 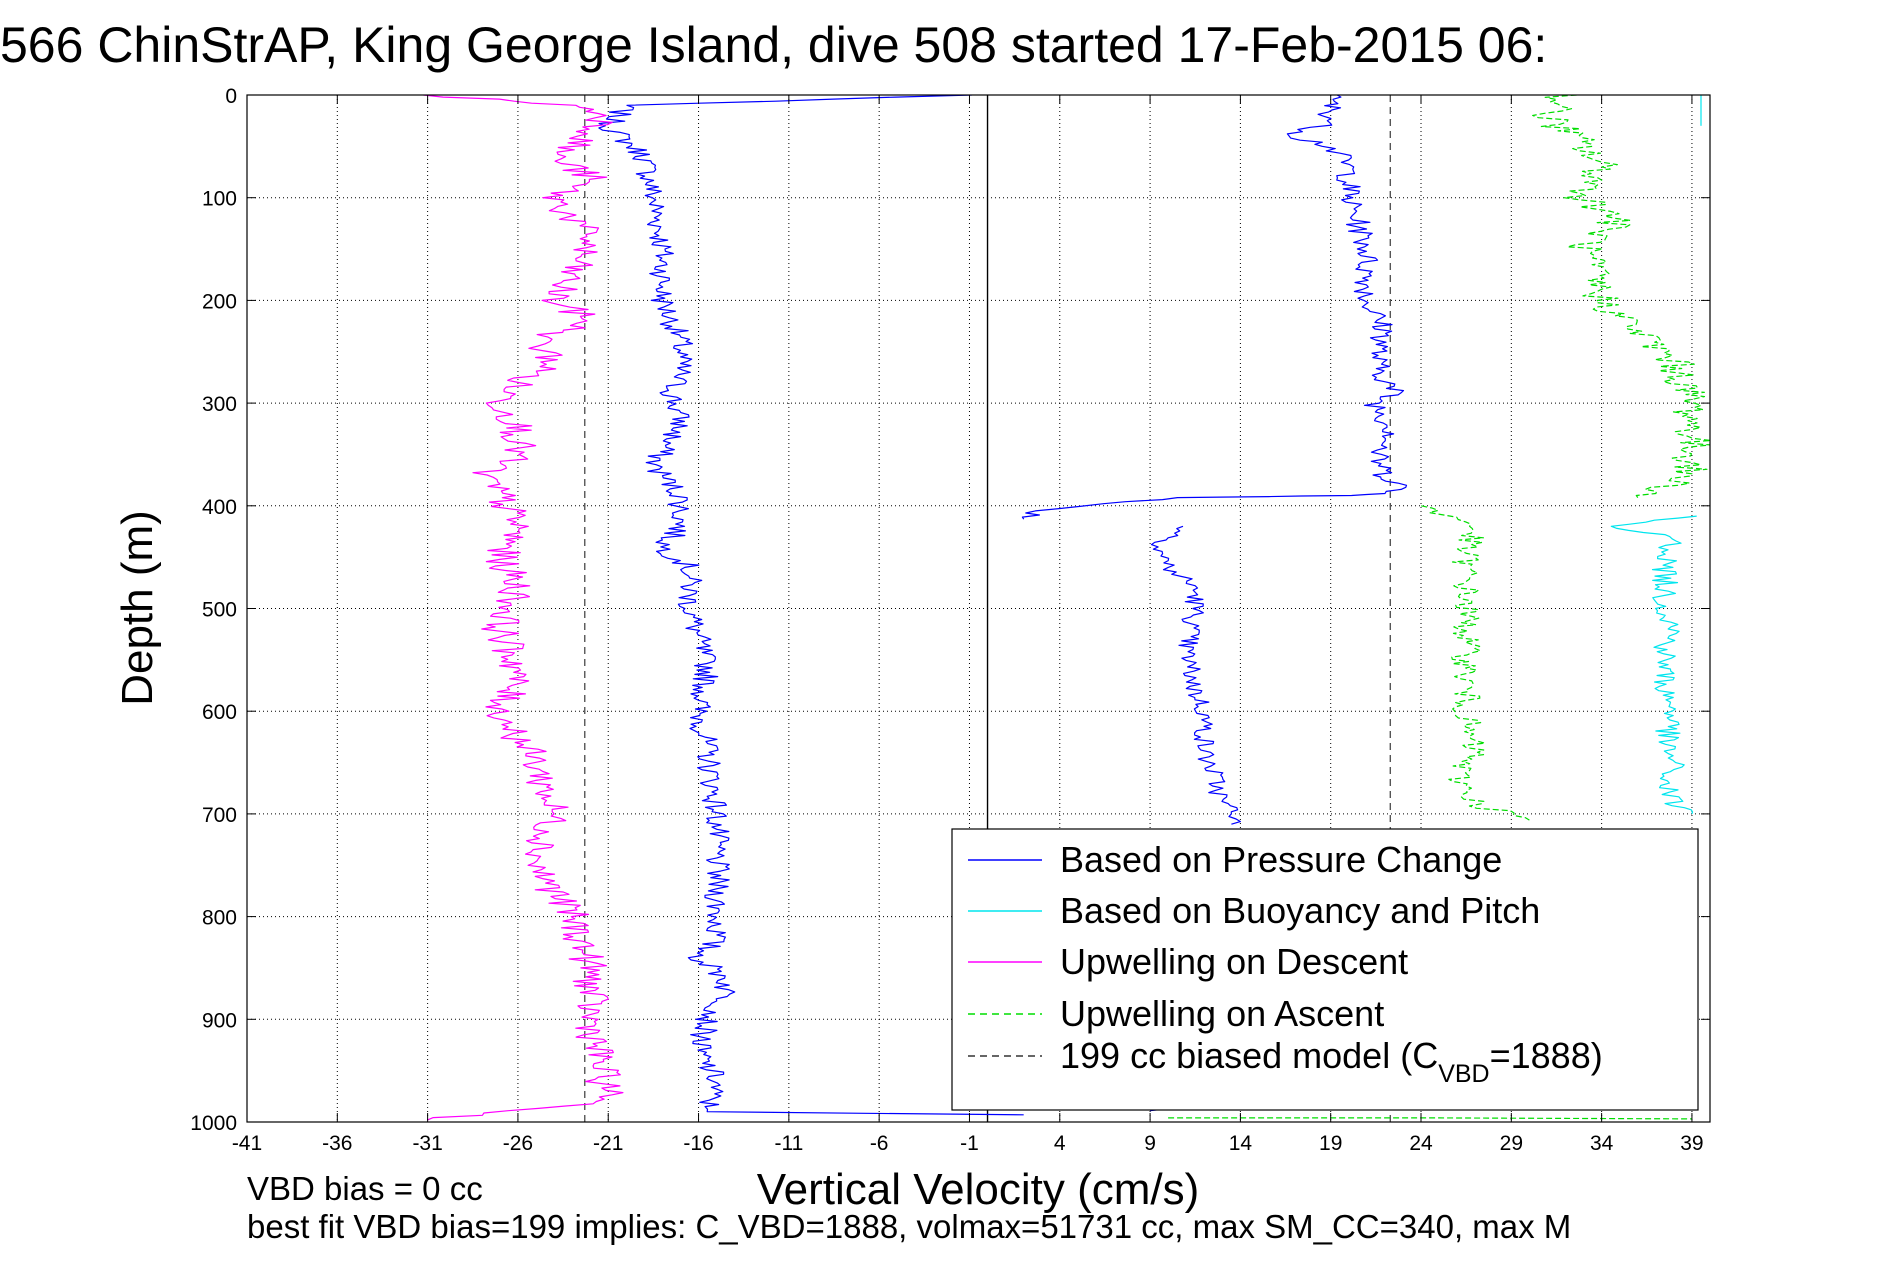 I want to click on x-tick-label: -41, so click(x=247, y=1143).